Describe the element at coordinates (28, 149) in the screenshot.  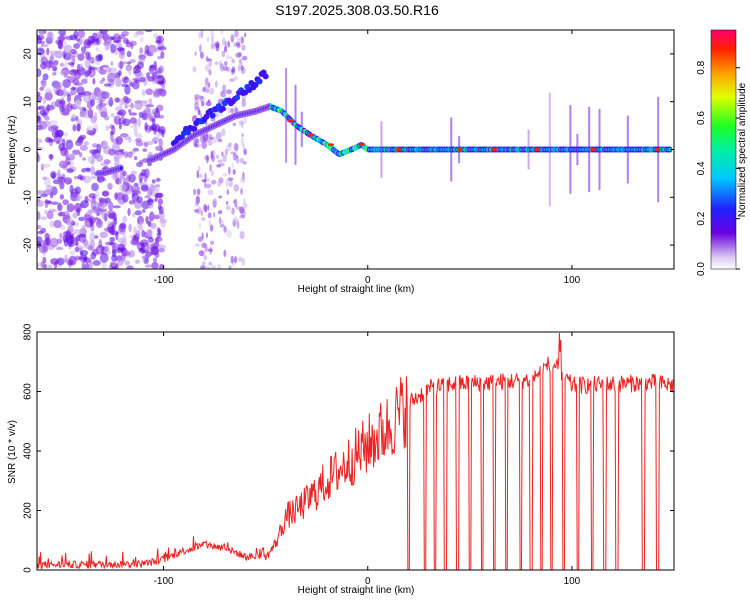
I see `spectrogram-y-tick-label: 0` at that location.